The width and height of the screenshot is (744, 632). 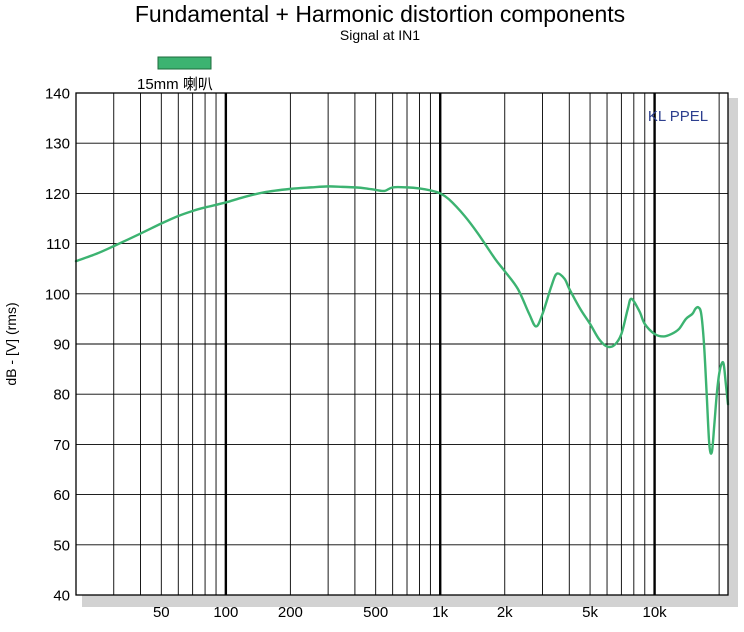 What do you see at coordinates (380, 35) in the screenshot?
I see `chart-subtitle: Signal at IN1` at bounding box center [380, 35].